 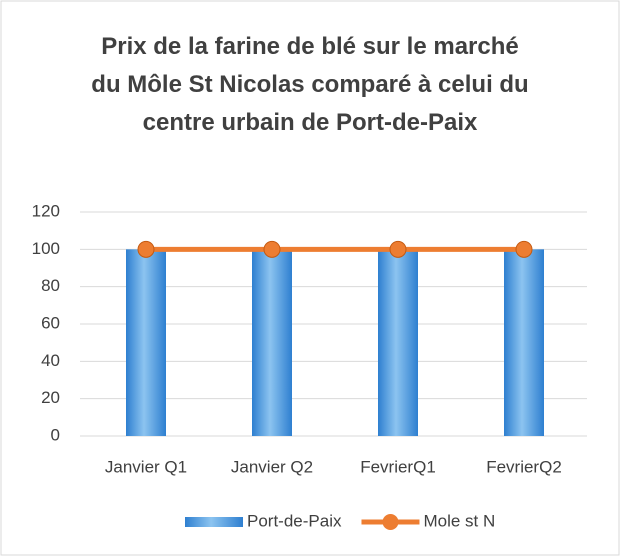 What do you see at coordinates (50, 322) in the screenshot?
I see `y-tick-label: 60` at bounding box center [50, 322].